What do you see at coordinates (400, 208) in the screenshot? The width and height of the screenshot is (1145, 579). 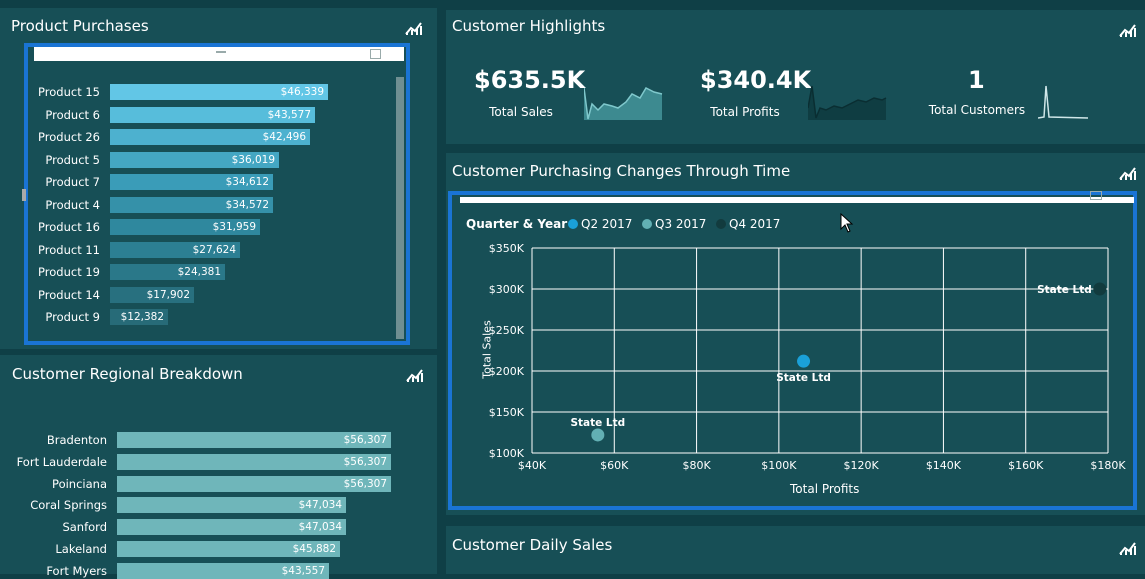 I see `scrollbar` at bounding box center [400, 208].